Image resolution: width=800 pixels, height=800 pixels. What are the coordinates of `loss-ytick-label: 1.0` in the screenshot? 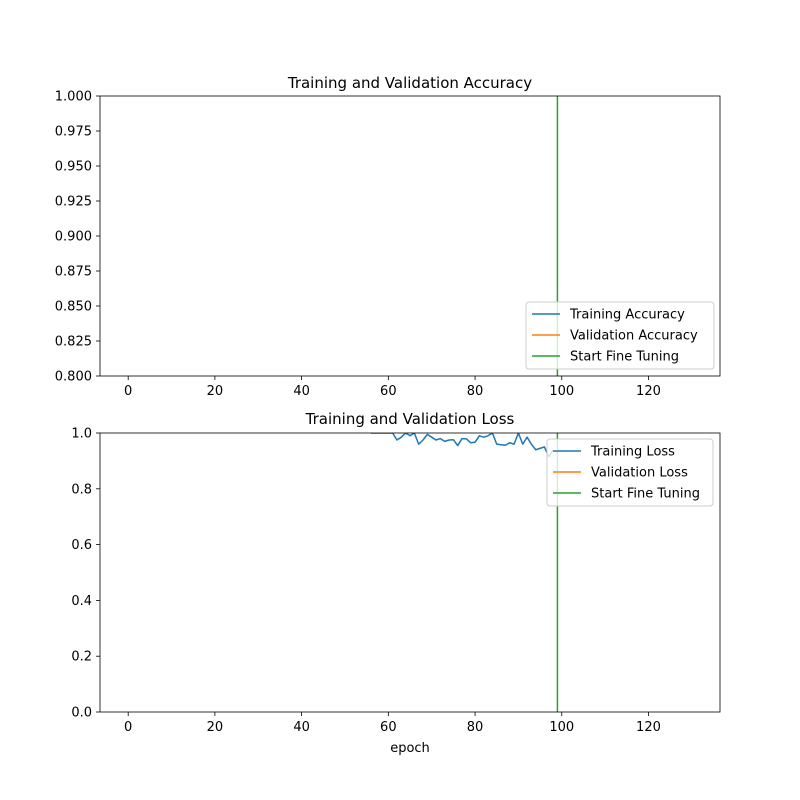 It's located at (81, 434).